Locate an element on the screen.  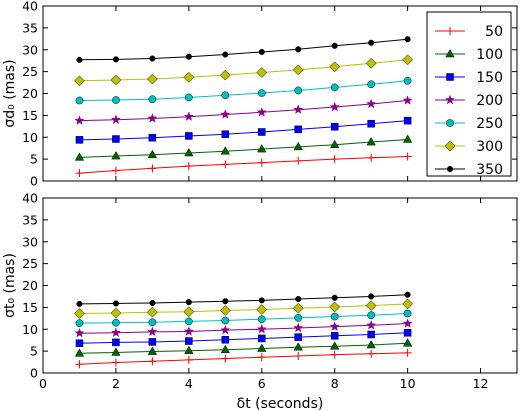
legend-item-50: 50 is located at coordinates (469, 32).